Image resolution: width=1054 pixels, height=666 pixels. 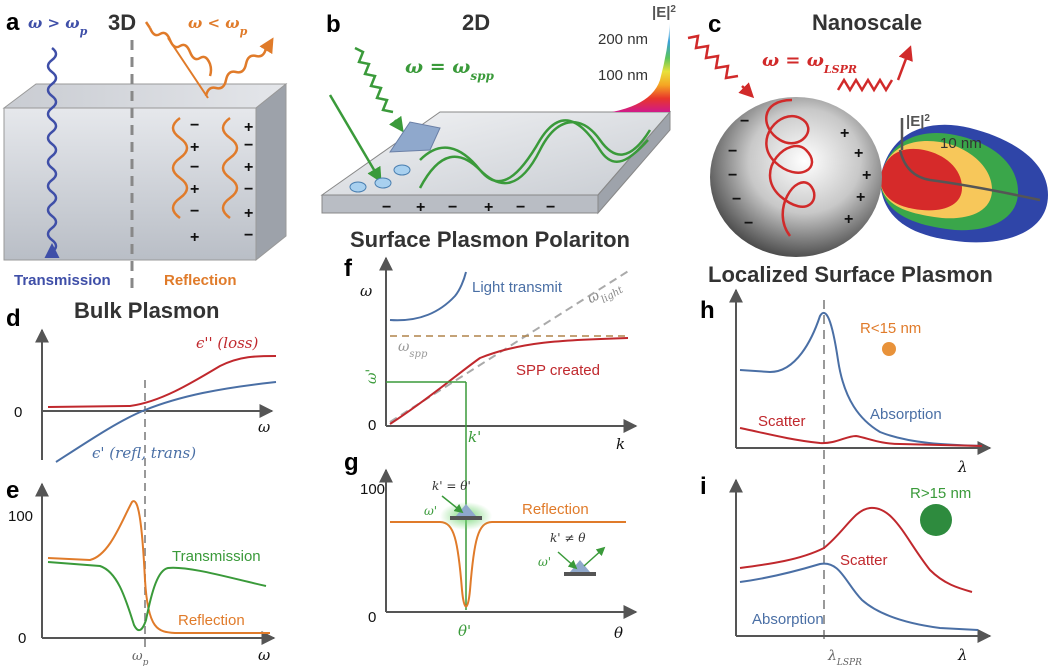 I want to click on k-eq-theta-label: k' = θ', so click(x=451, y=486).